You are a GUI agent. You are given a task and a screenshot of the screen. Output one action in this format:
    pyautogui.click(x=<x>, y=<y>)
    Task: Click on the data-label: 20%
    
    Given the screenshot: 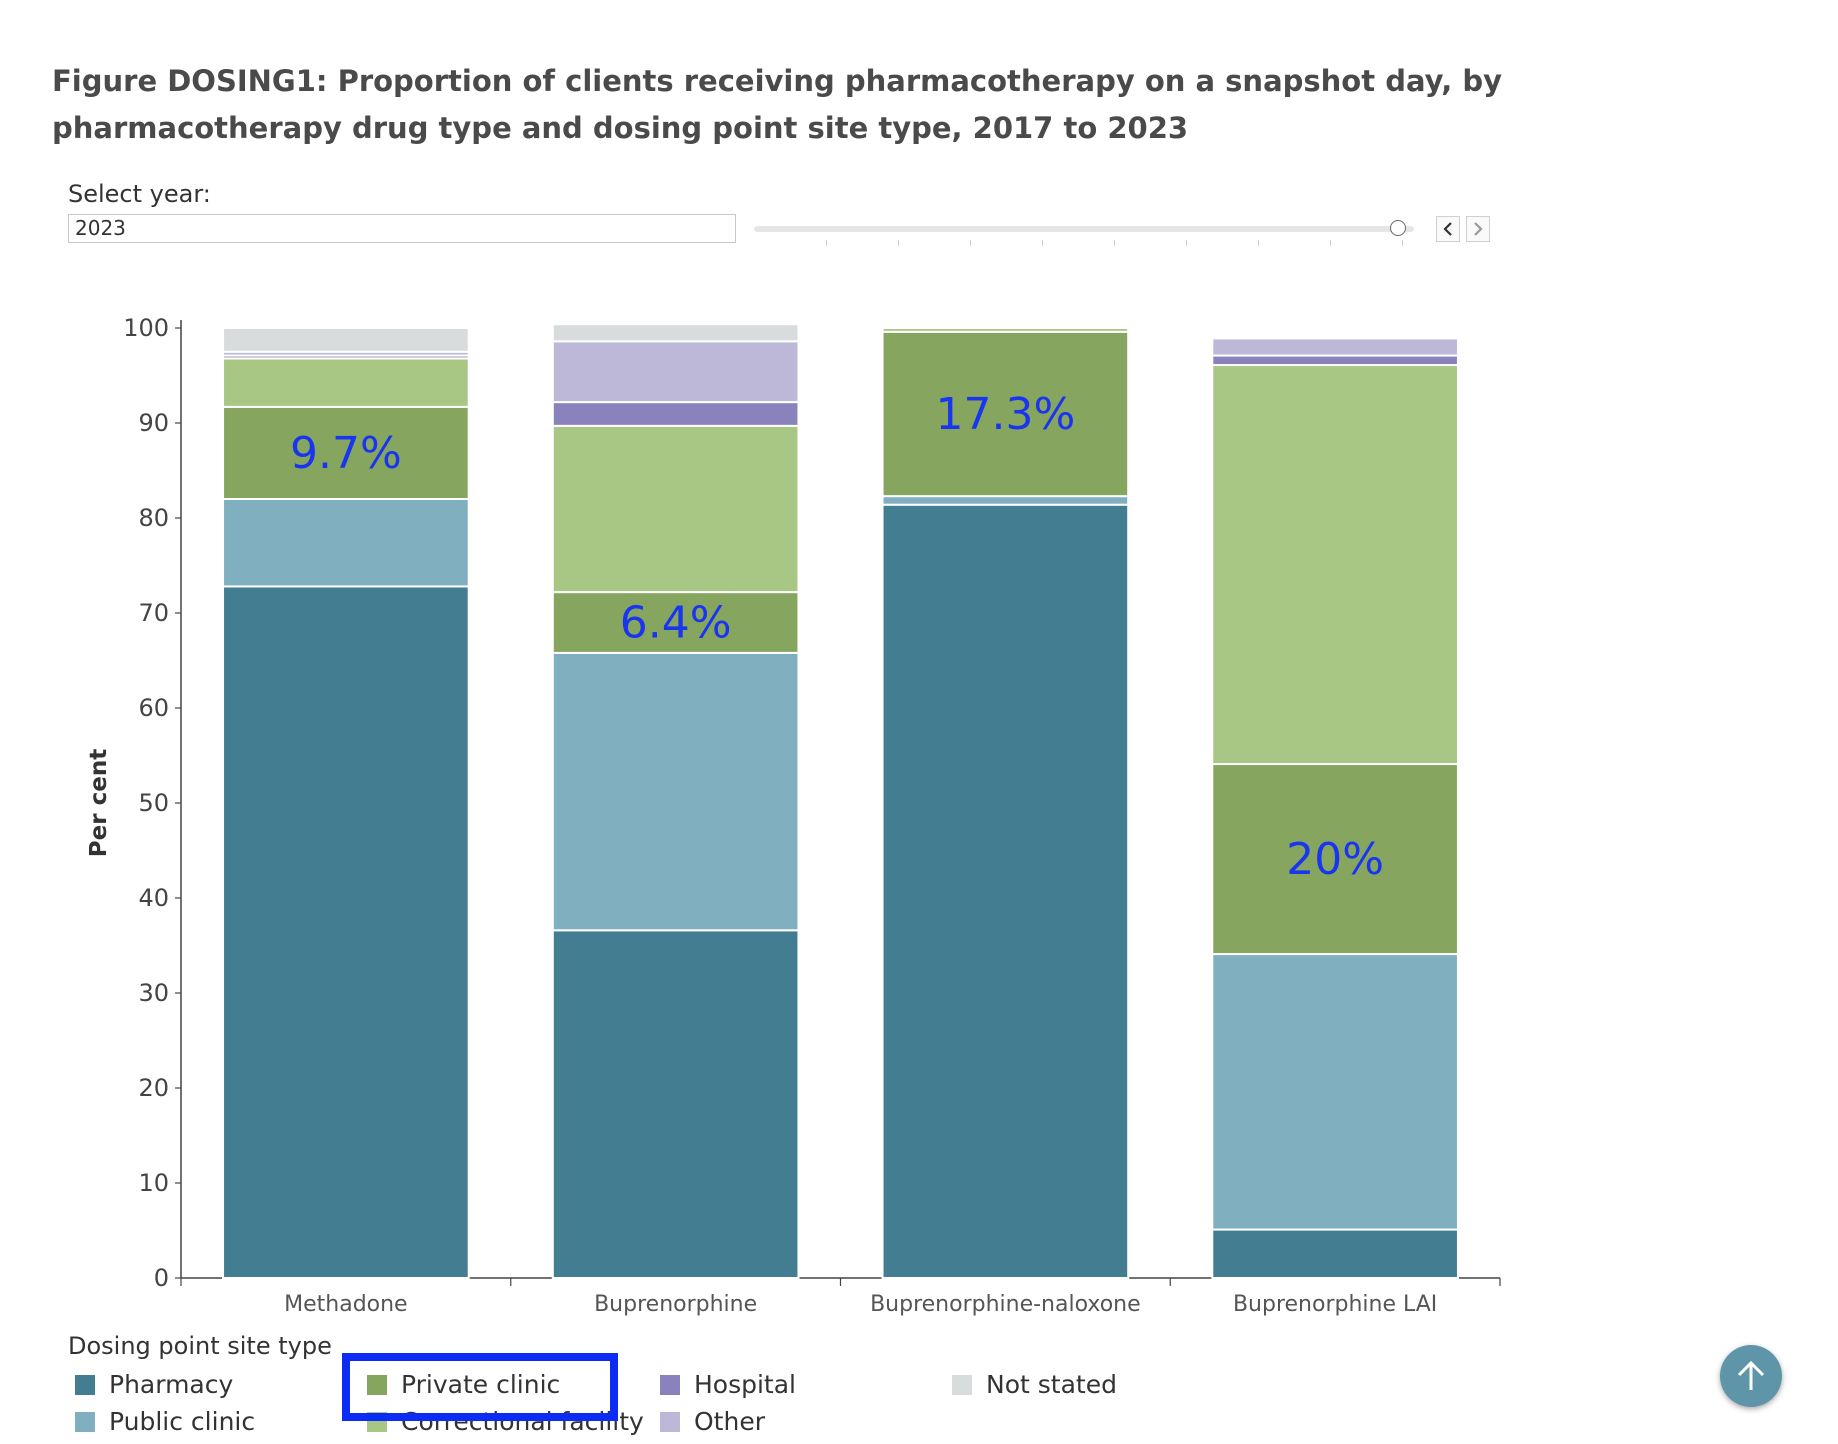 What is the action you would take?
    pyautogui.click(x=1335, y=859)
    